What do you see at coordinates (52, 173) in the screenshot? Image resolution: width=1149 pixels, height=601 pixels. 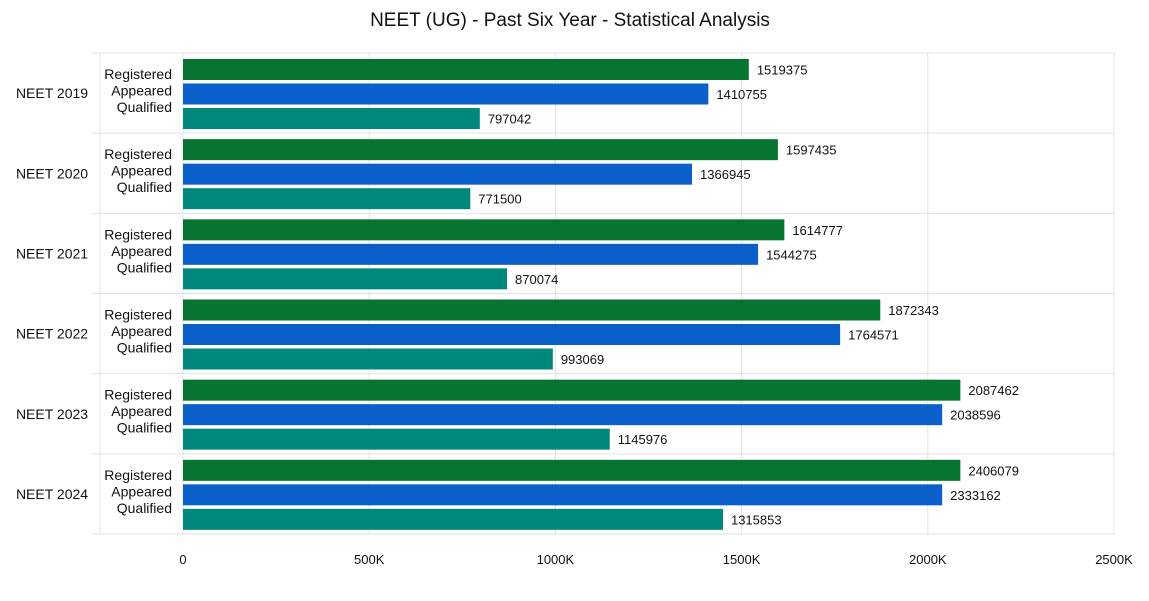 I see `group-label: NEET 2020` at bounding box center [52, 173].